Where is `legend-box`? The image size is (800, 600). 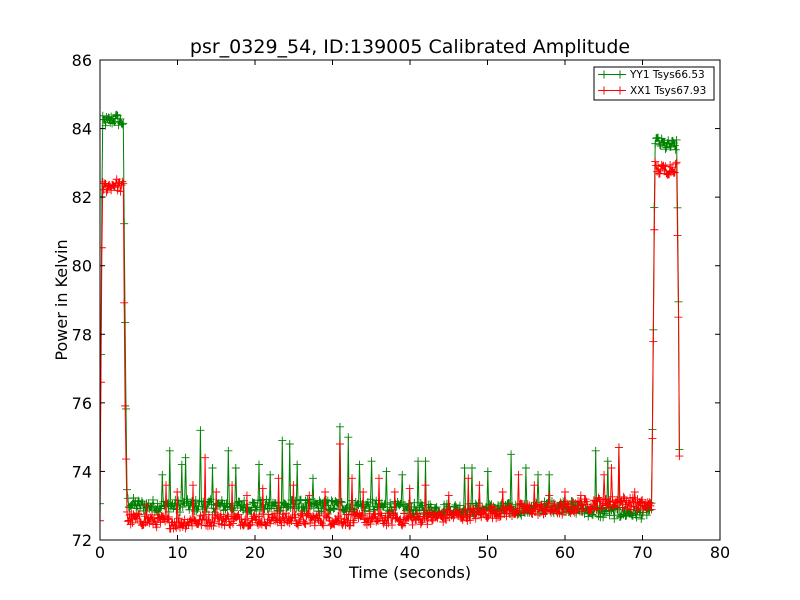 legend-box is located at coordinates (654, 83).